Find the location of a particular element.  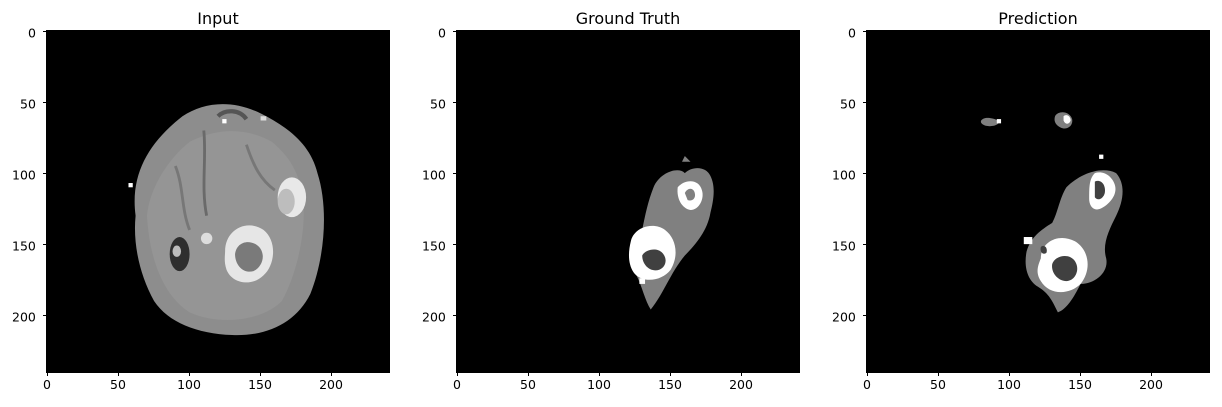

panel-title-prediction: Prediction is located at coordinates (1038, 18).